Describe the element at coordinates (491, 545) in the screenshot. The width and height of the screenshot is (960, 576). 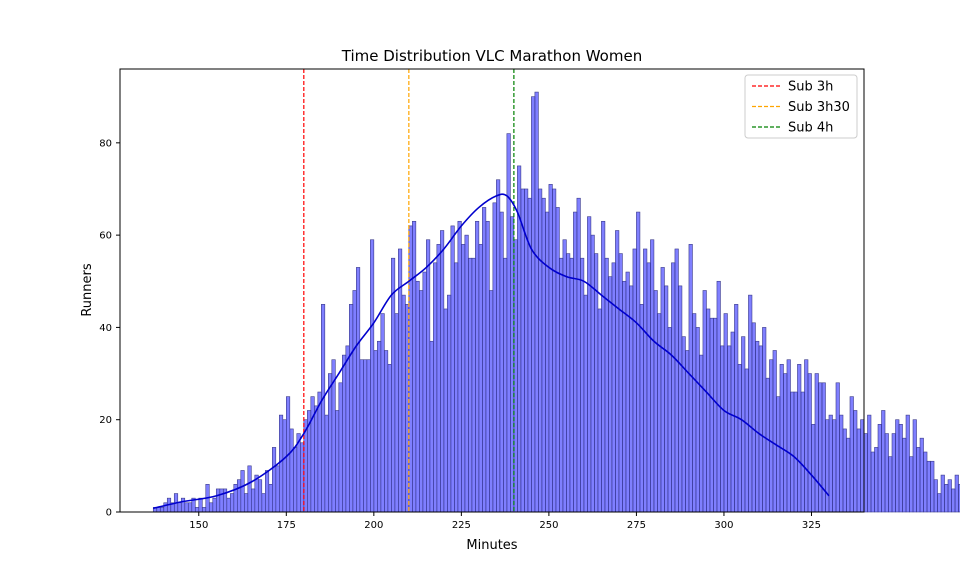
I see `x-axis-label: Minutes` at that location.